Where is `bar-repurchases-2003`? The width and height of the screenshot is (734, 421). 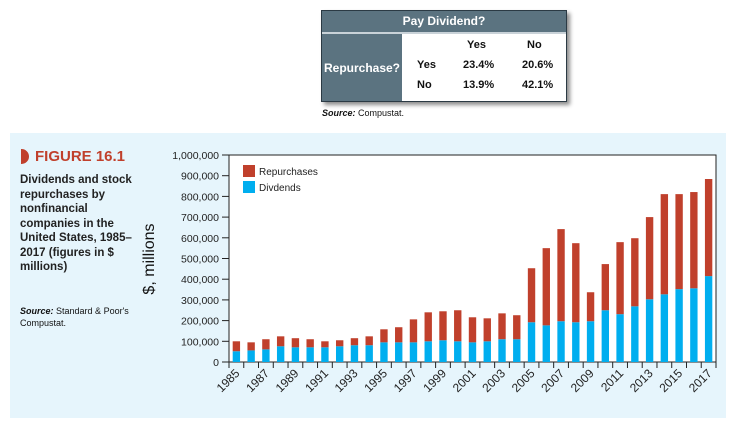 bar-repurchases-2003 is located at coordinates (502, 326).